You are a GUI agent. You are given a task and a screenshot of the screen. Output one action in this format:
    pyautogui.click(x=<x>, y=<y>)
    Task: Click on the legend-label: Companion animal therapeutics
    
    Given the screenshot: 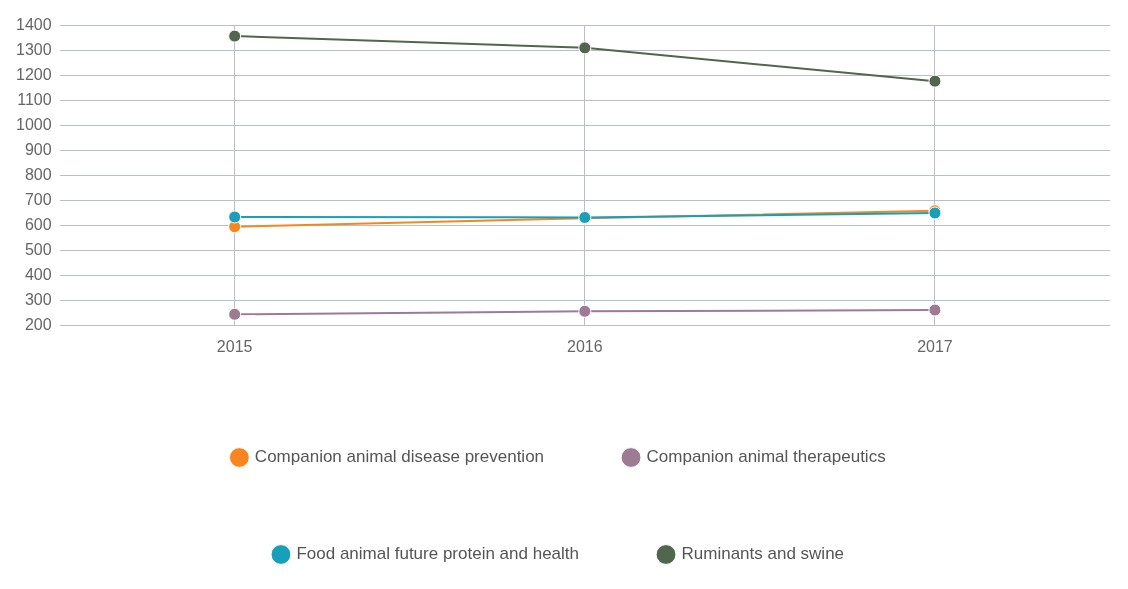 What is the action you would take?
    pyautogui.click(x=766, y=457)
    